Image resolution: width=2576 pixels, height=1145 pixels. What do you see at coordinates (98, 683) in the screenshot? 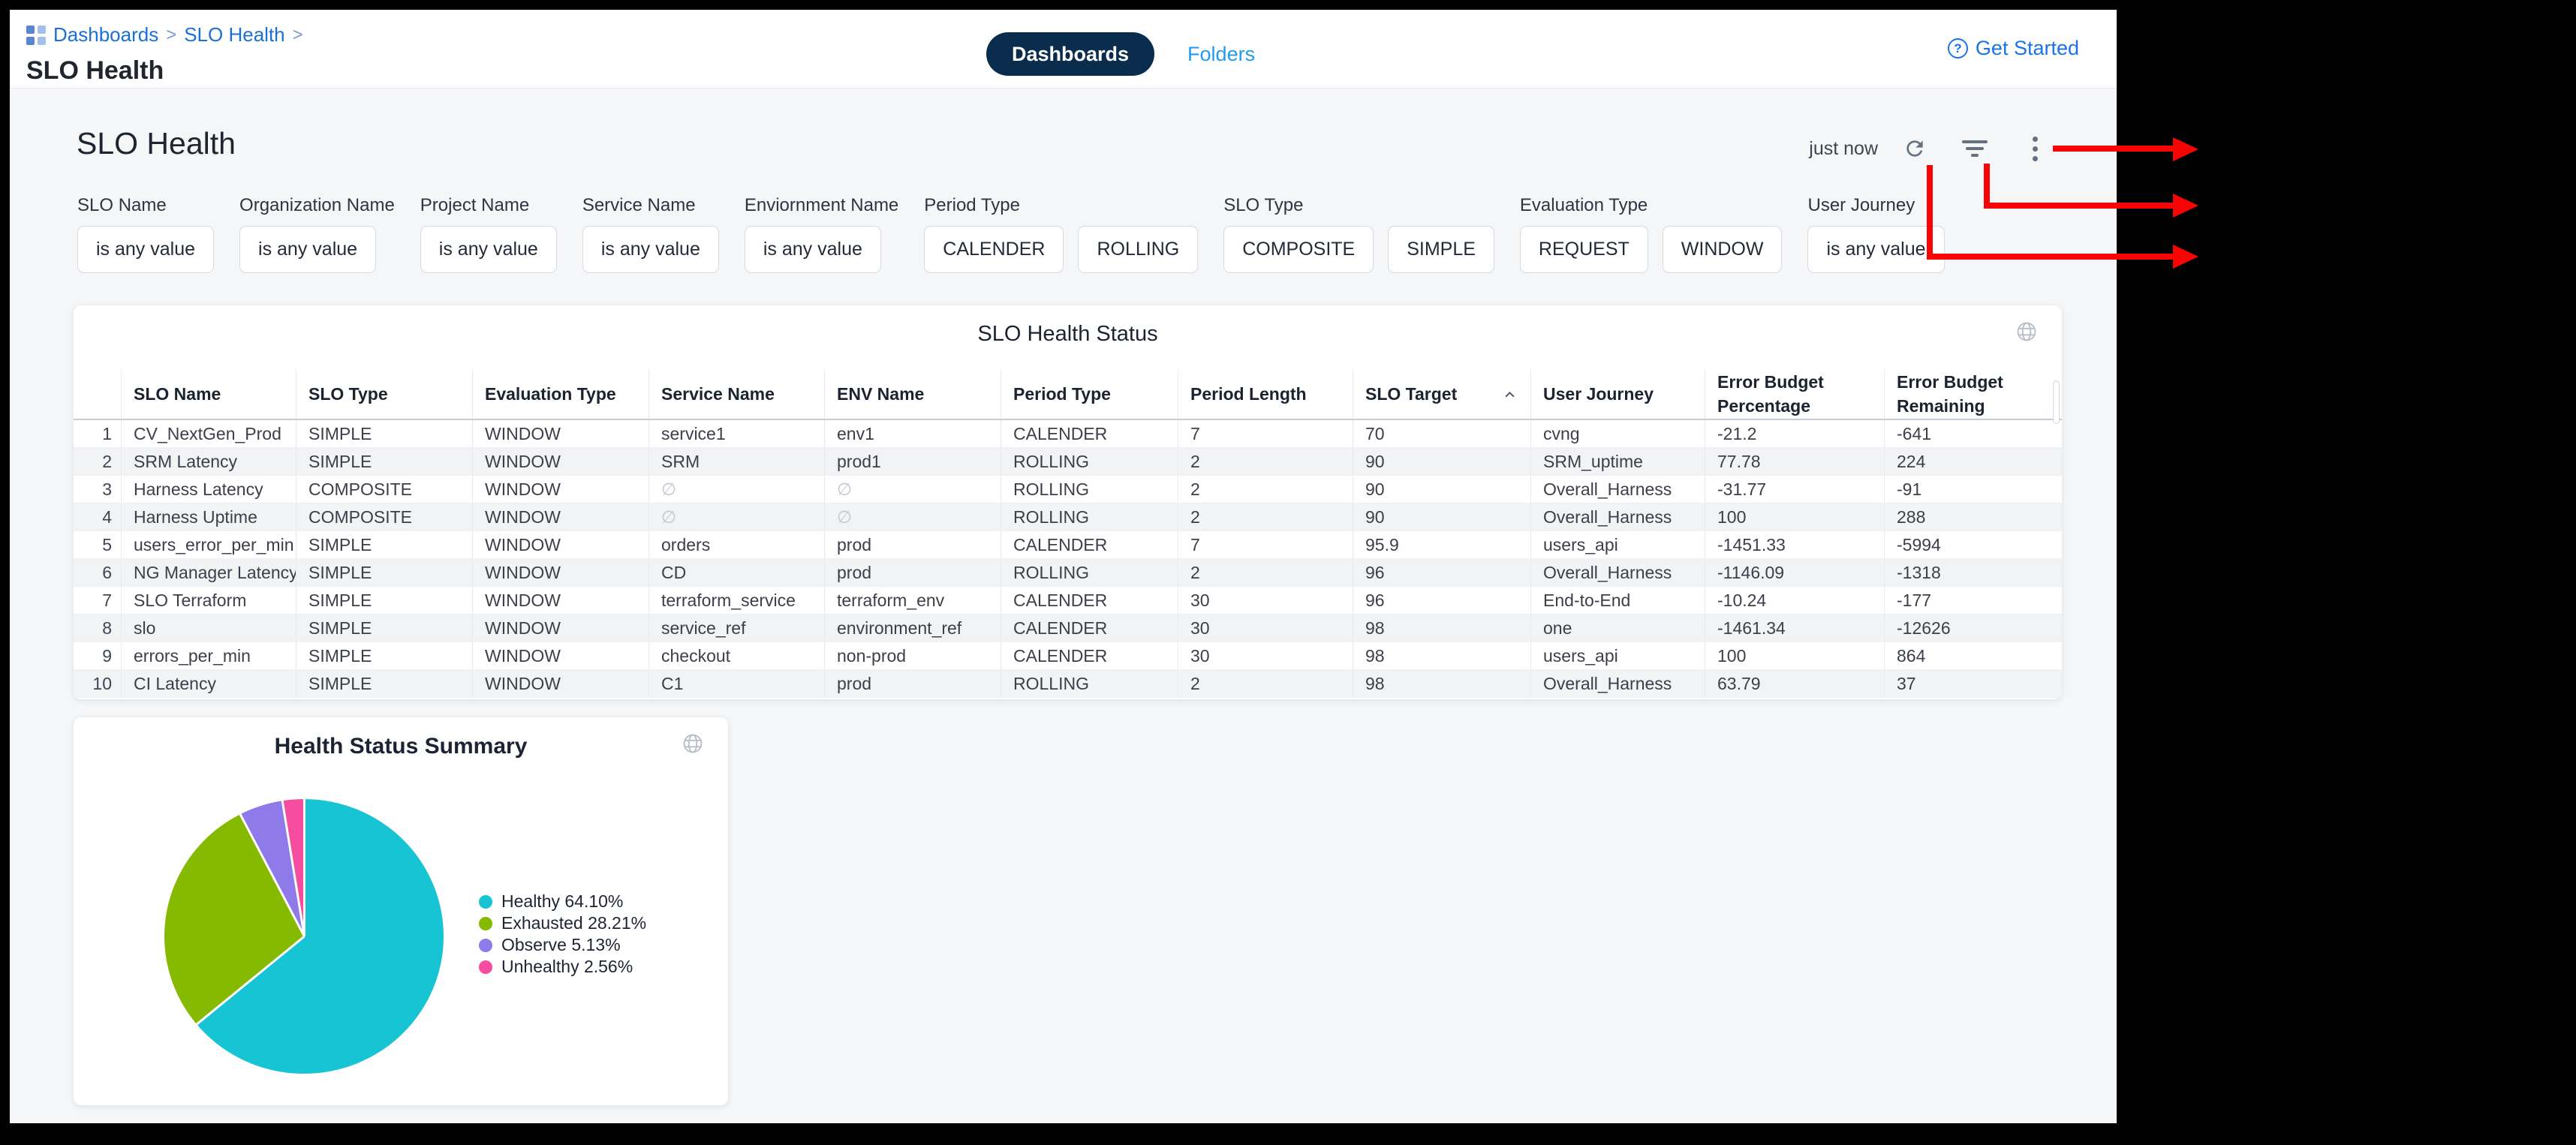
I see `row-number: 10` at bounding box center [98, 683].